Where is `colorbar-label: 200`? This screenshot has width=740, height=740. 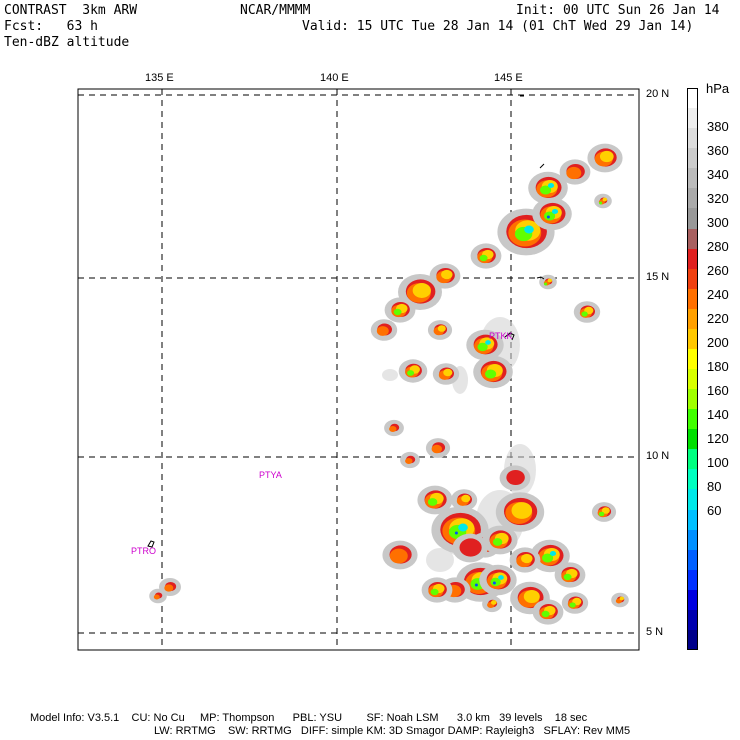
colorbar-label: 200 is located at coordinates (718, 342).